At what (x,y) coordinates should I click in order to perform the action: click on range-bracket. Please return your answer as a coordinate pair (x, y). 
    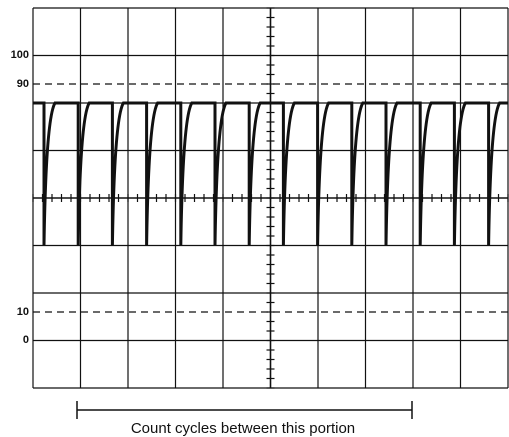
    Looking at the image, I should click on (244, 410).